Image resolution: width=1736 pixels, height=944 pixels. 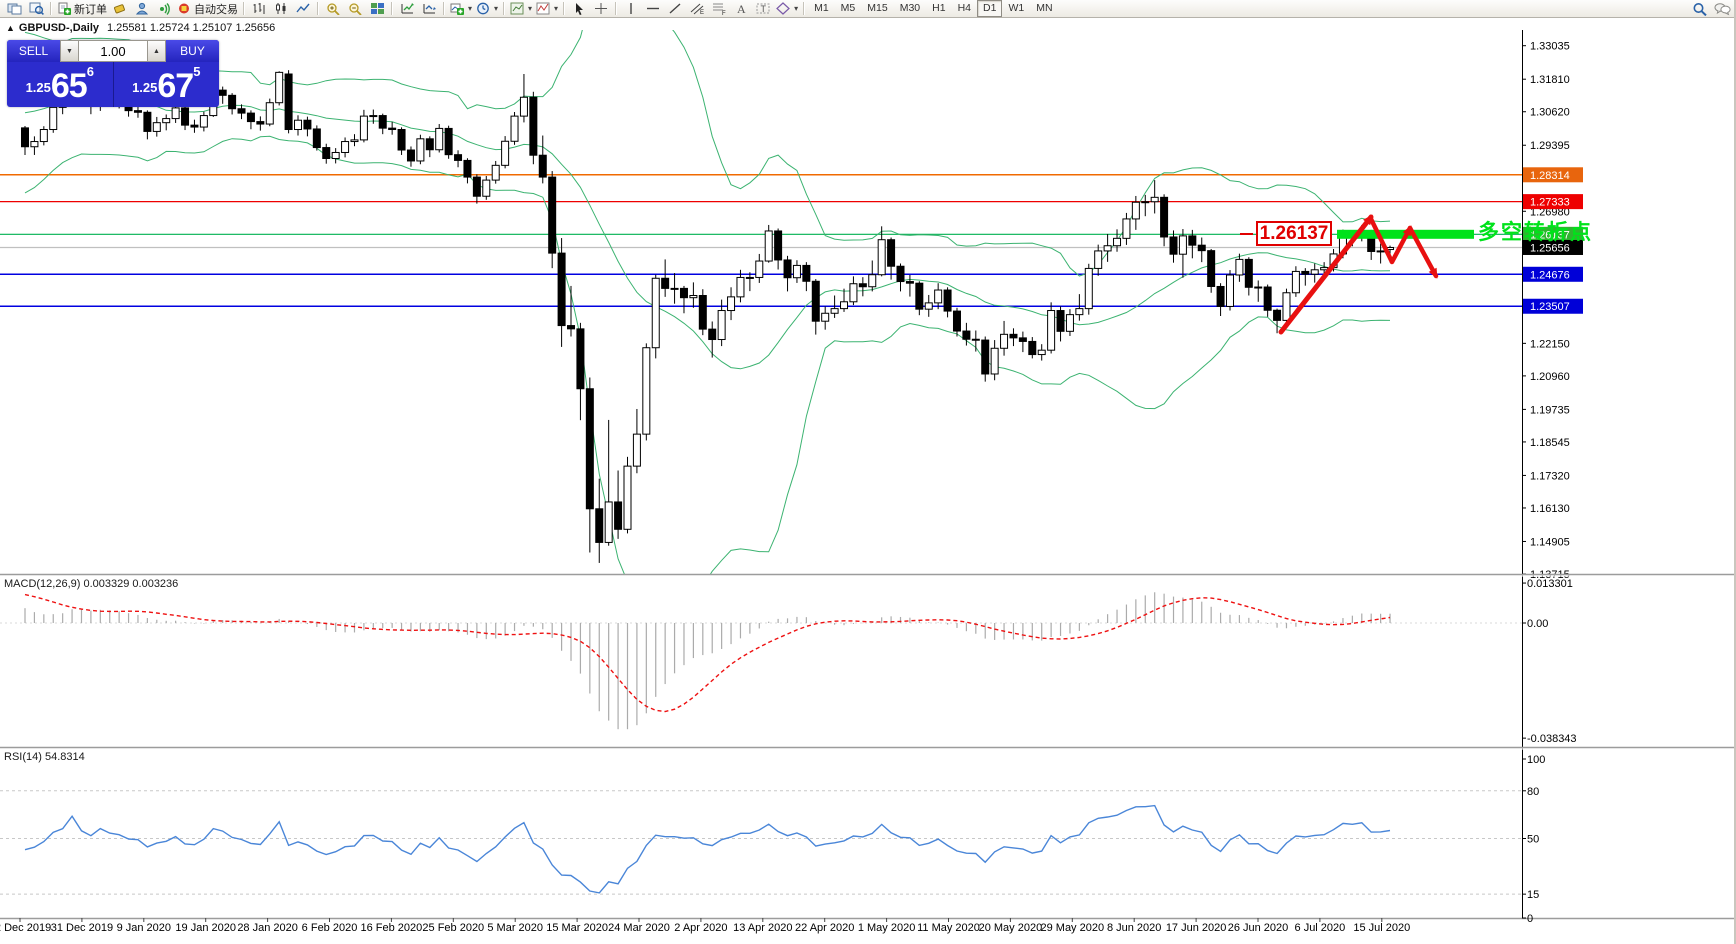 I want to click on volume-input: 1.00, so click(x=113, y=51).